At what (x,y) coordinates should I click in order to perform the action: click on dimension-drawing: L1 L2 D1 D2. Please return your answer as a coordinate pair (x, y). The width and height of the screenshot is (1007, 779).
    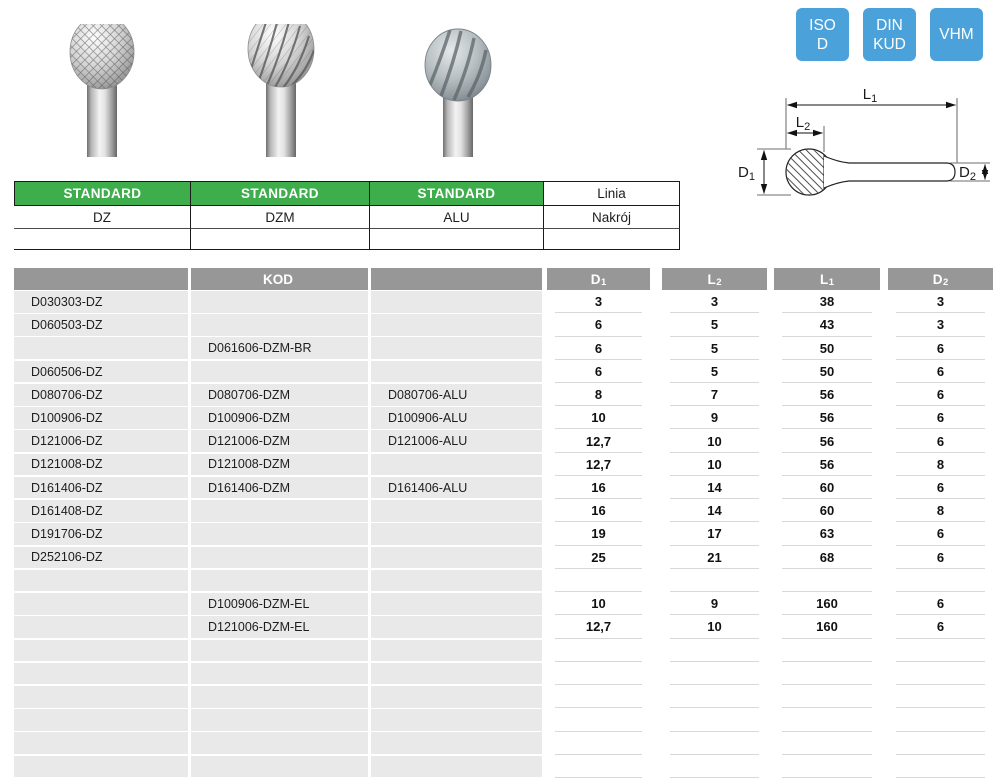
    Looking at the image, I should click on (864, 141).